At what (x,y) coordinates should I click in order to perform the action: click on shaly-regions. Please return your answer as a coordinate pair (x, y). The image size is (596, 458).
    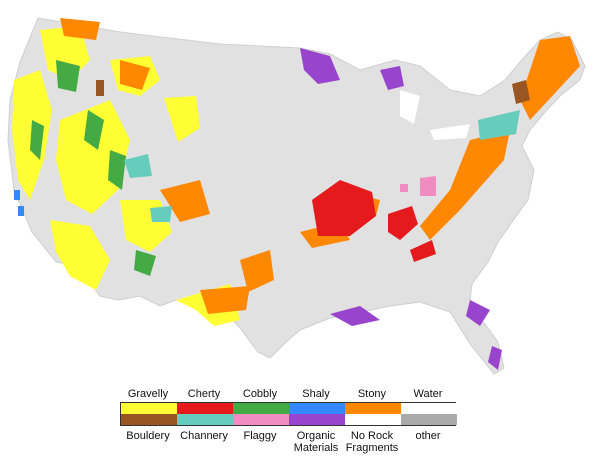
    Looking at the image, I should click on (19, 203).